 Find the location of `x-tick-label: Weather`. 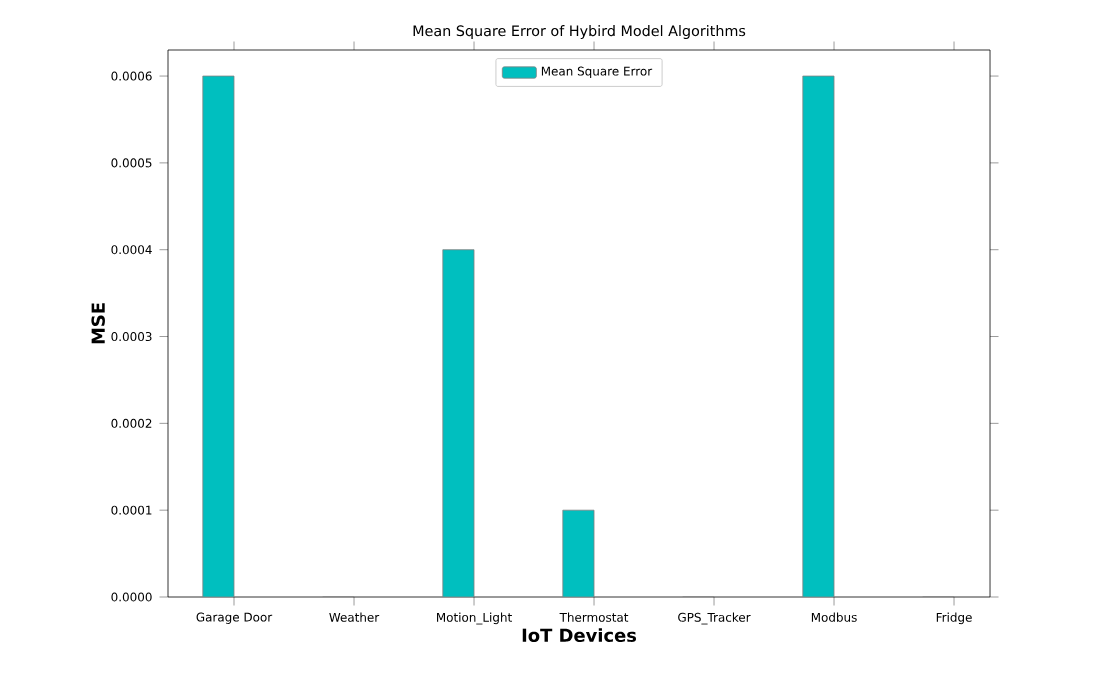

x-tick-label: Weather is located at coordinates (354, 617).